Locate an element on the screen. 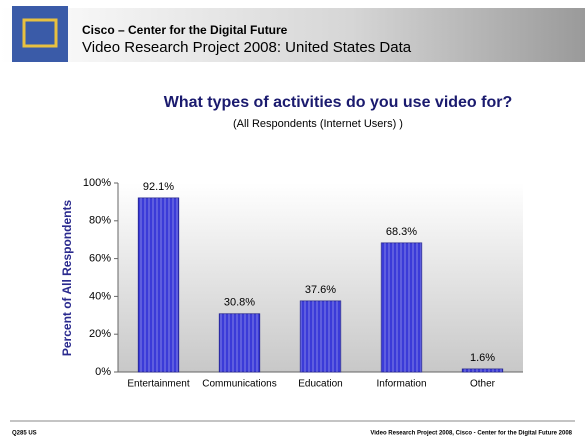 This screenshot has height=443, width=585. y-tick-label: 20% is located at coordinates (100, 334).